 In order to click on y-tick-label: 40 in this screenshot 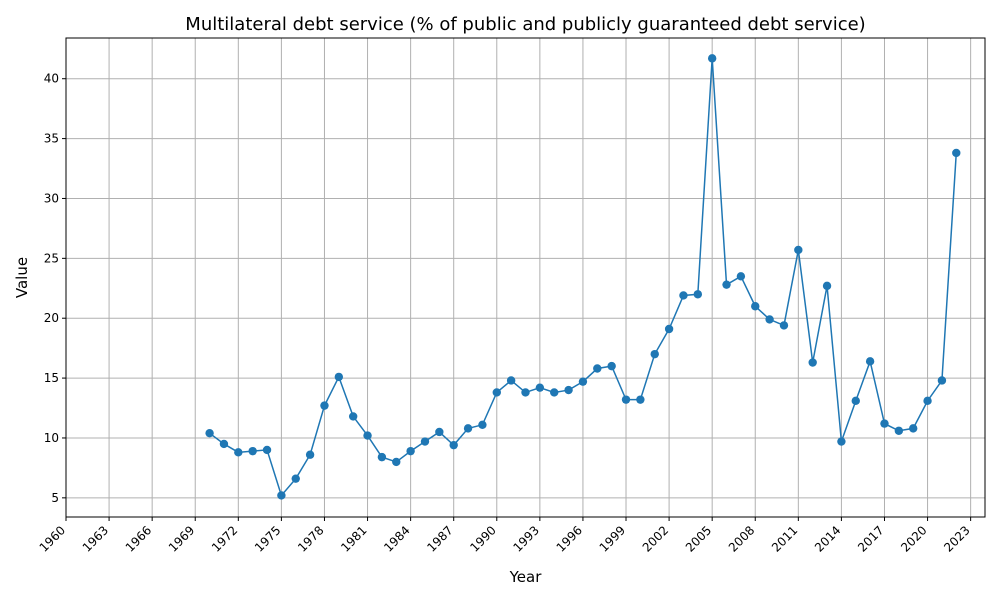, I will do `click(51, 79)`.